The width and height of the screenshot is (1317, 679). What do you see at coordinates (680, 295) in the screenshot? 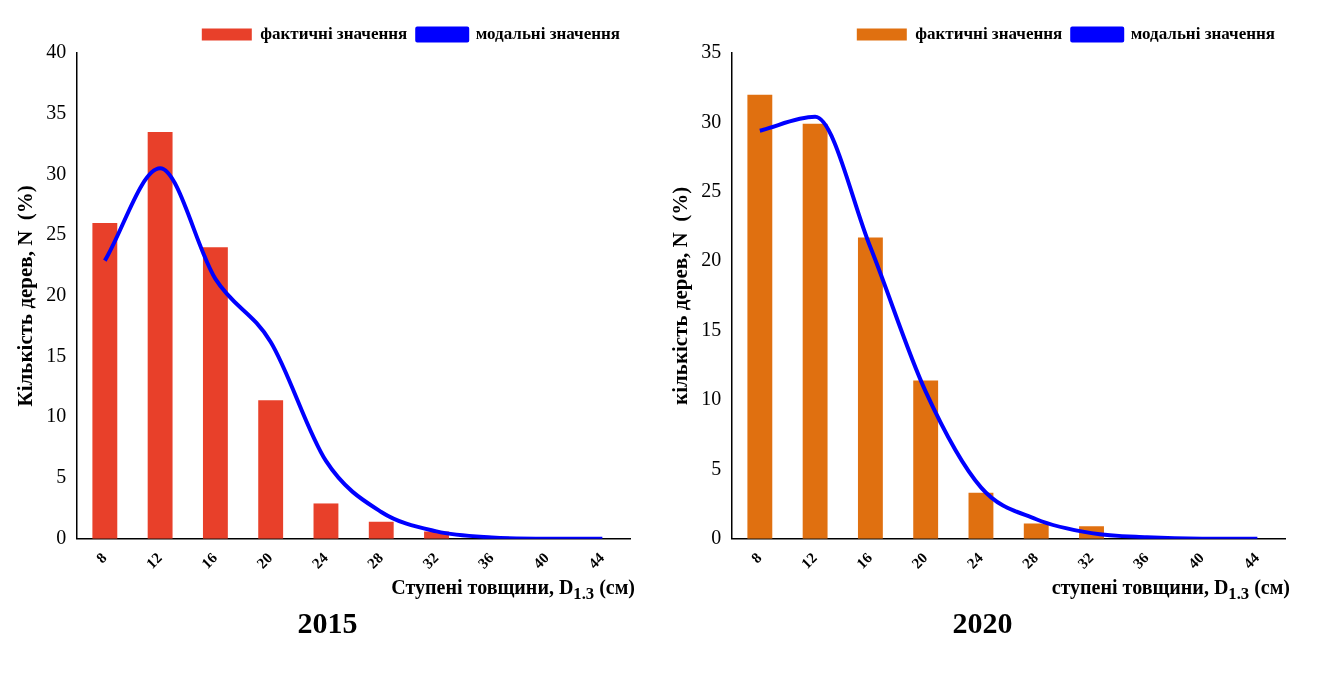
I see `y-axis-title: кількість дерев, N (%)` at bounding box center [680, 295].